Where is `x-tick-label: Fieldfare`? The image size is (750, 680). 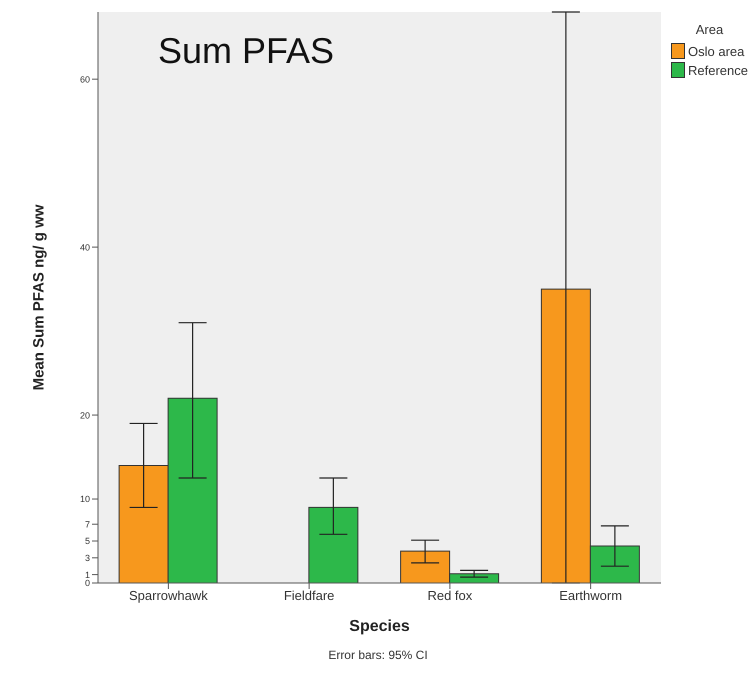
x-tick-label: Fieldfare is located at coordinates (309, 596).